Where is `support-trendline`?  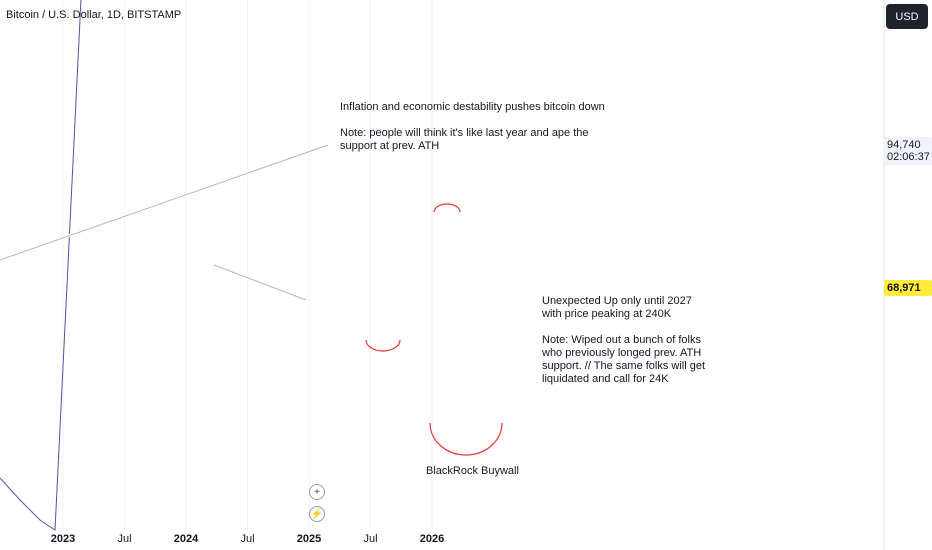 support-trendline is located at coordinates (164, 202).